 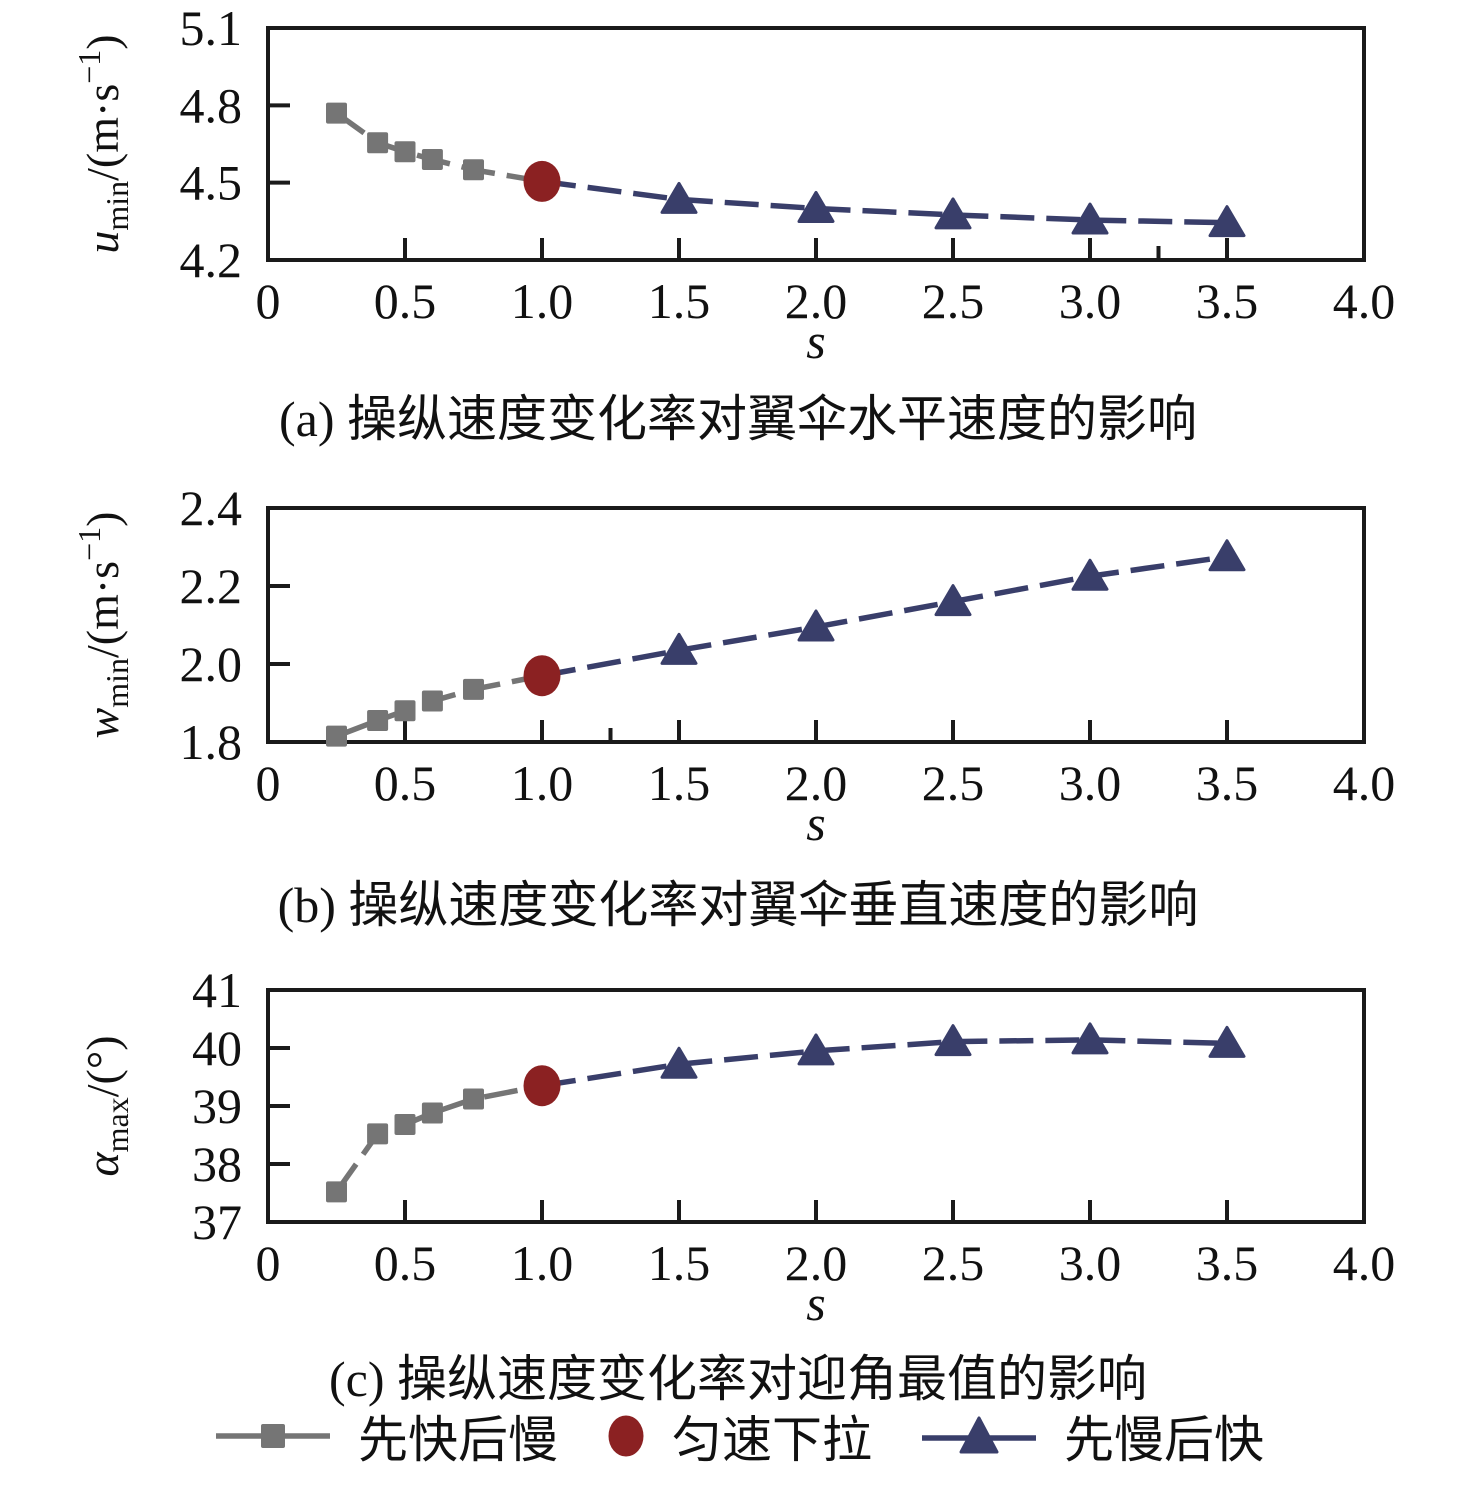 What do you see at coordinates (217, 1222) in the screenshot?
I see `y-tick-label-c-0: 37` at bounding box center [217, 1222].